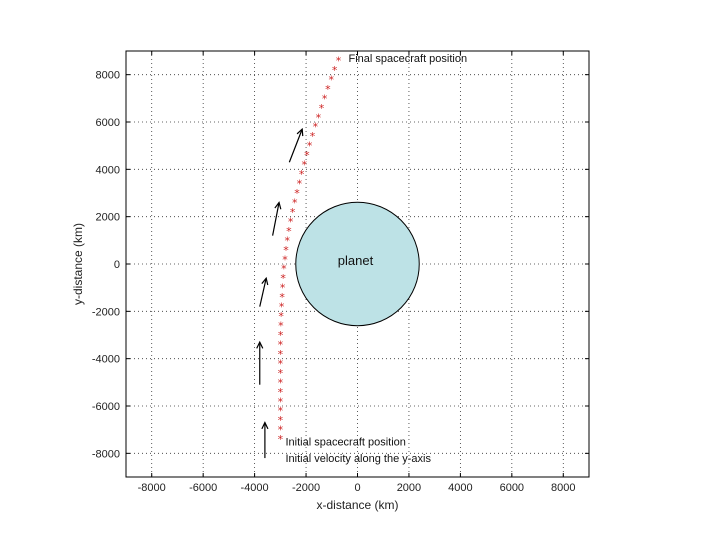 The image size is (720, 540). I want to click on y-tick-label: 2000, so click(108, 218).